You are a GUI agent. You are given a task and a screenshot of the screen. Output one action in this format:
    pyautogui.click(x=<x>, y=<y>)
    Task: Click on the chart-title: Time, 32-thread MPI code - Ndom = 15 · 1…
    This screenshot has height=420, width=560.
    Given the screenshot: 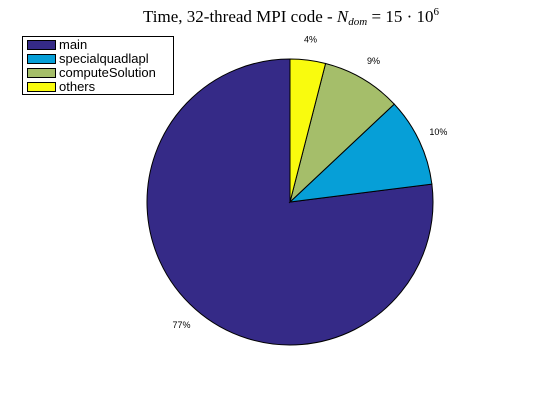 What is the action you would take?
    pyautogui.click(x=291, y=17)
    